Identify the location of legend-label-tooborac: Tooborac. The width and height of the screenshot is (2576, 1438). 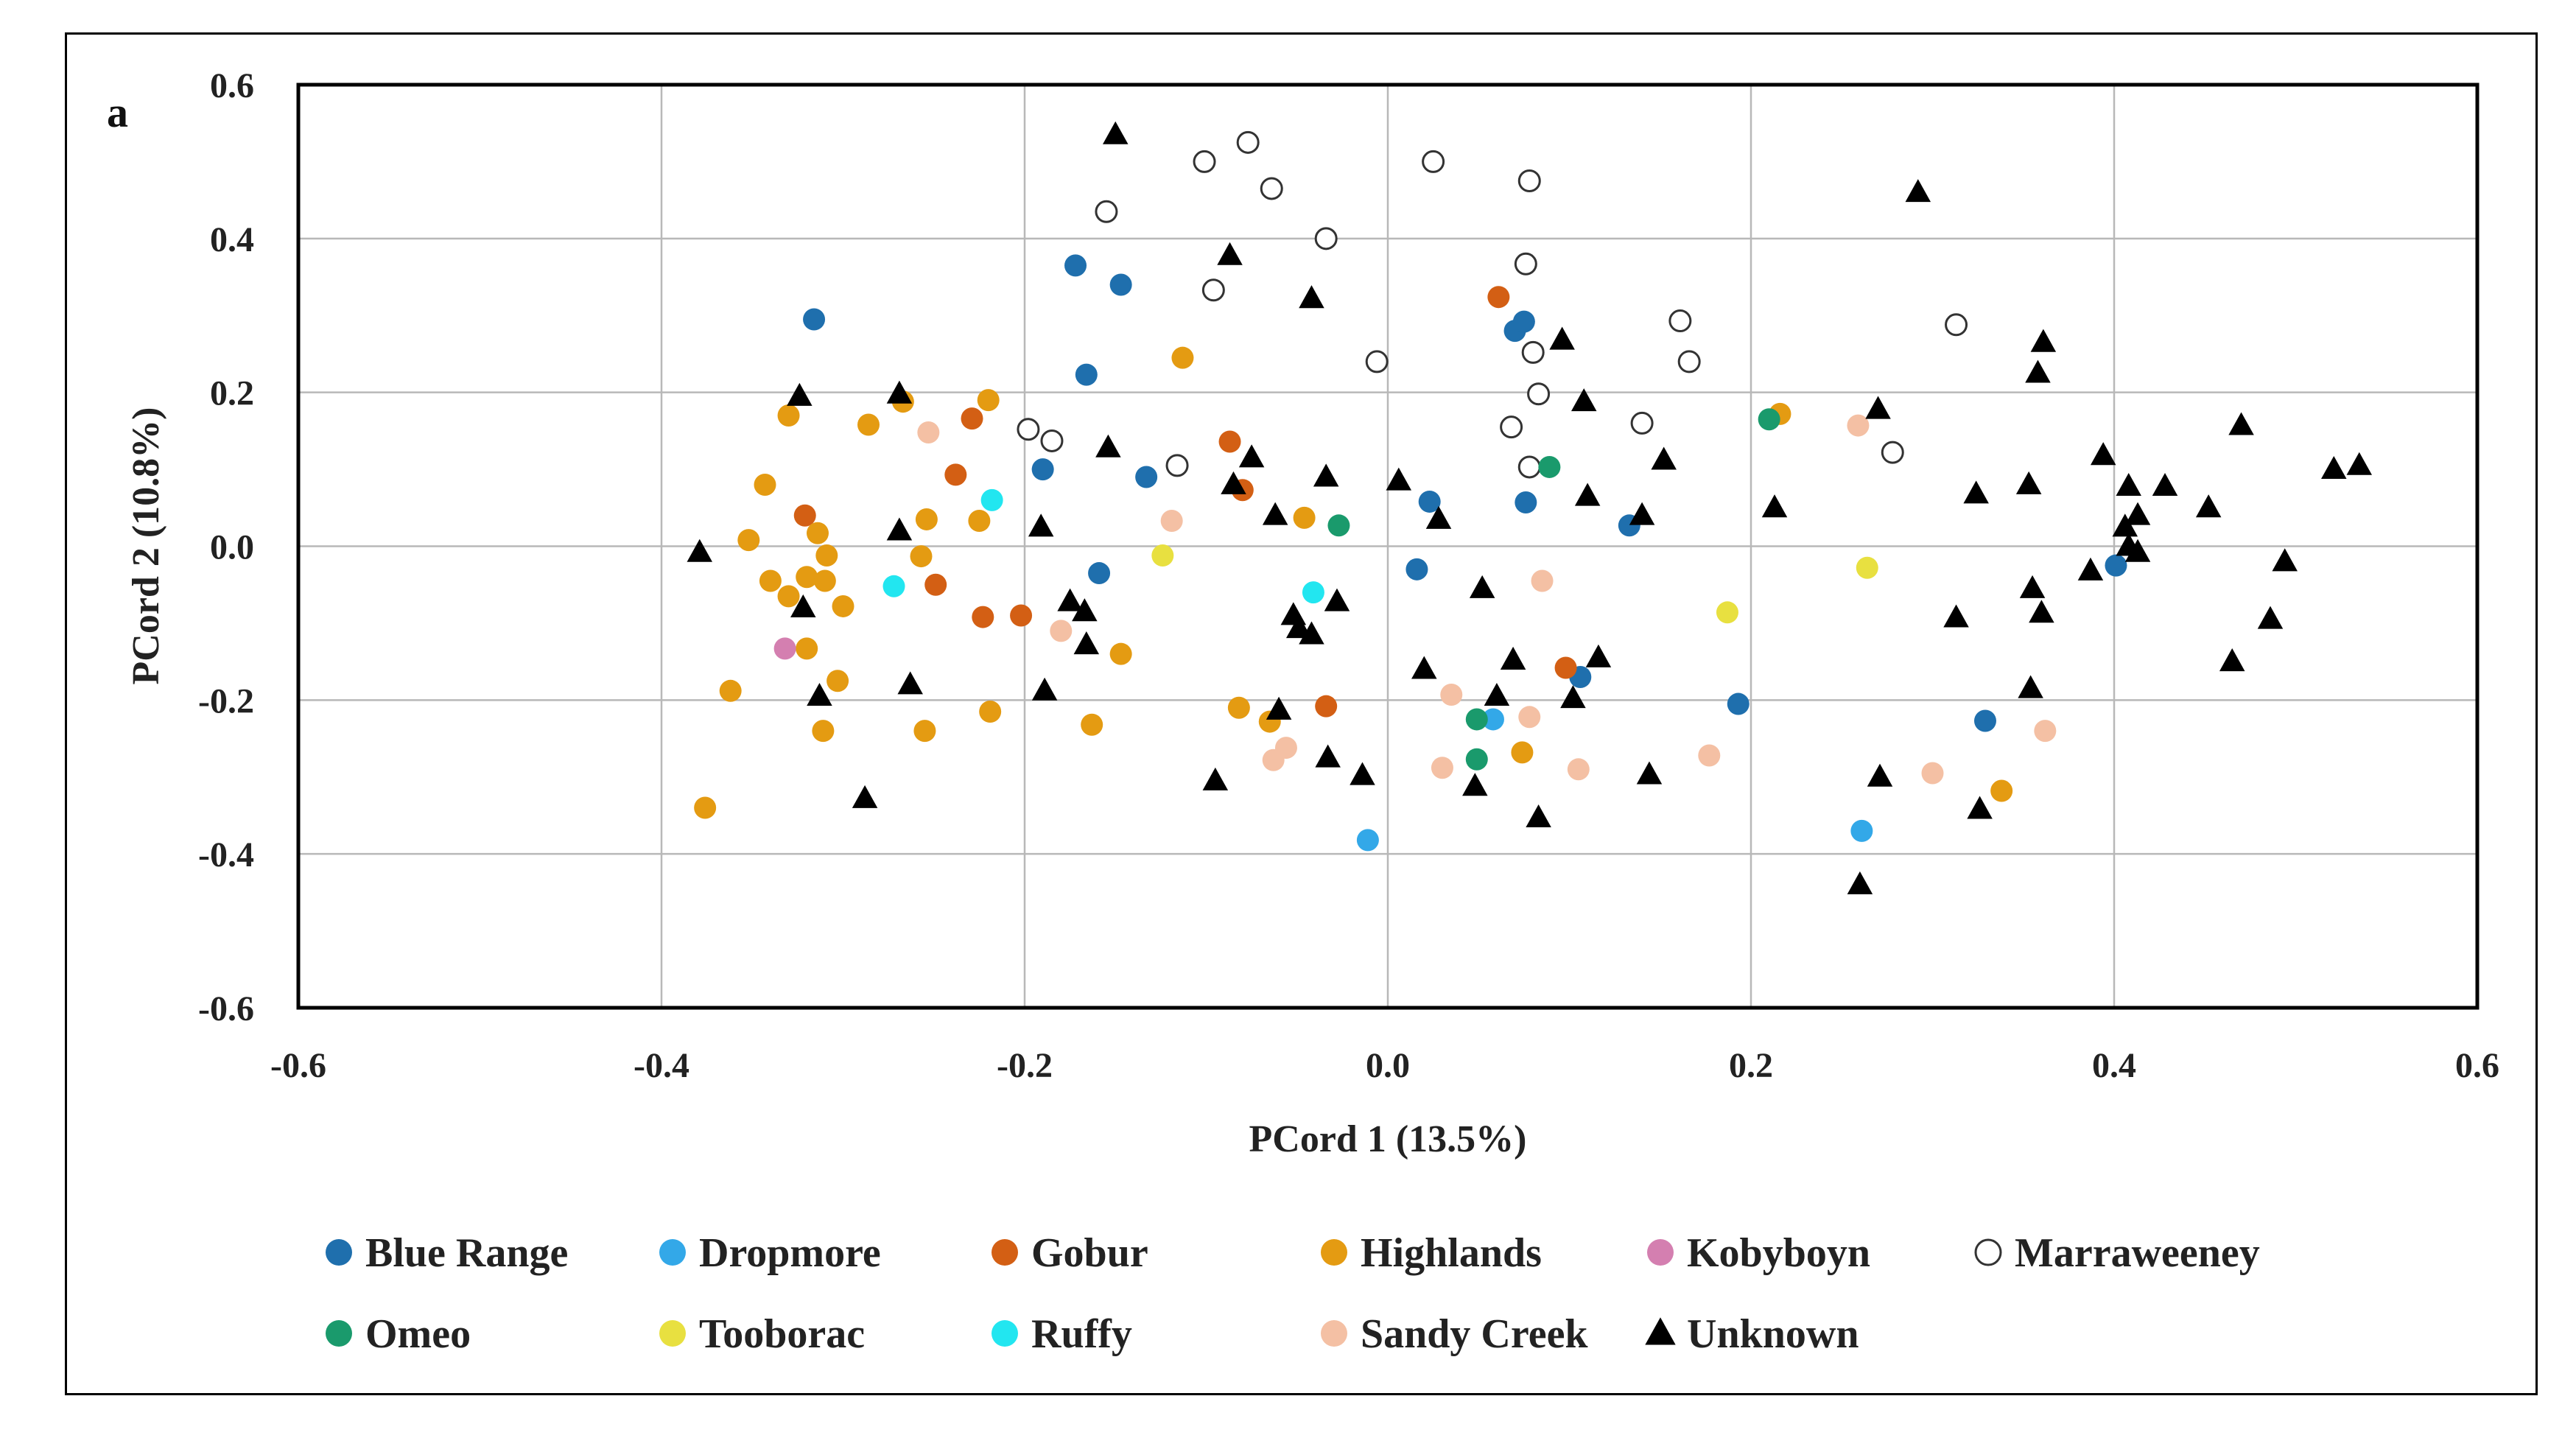
(782, 1334).